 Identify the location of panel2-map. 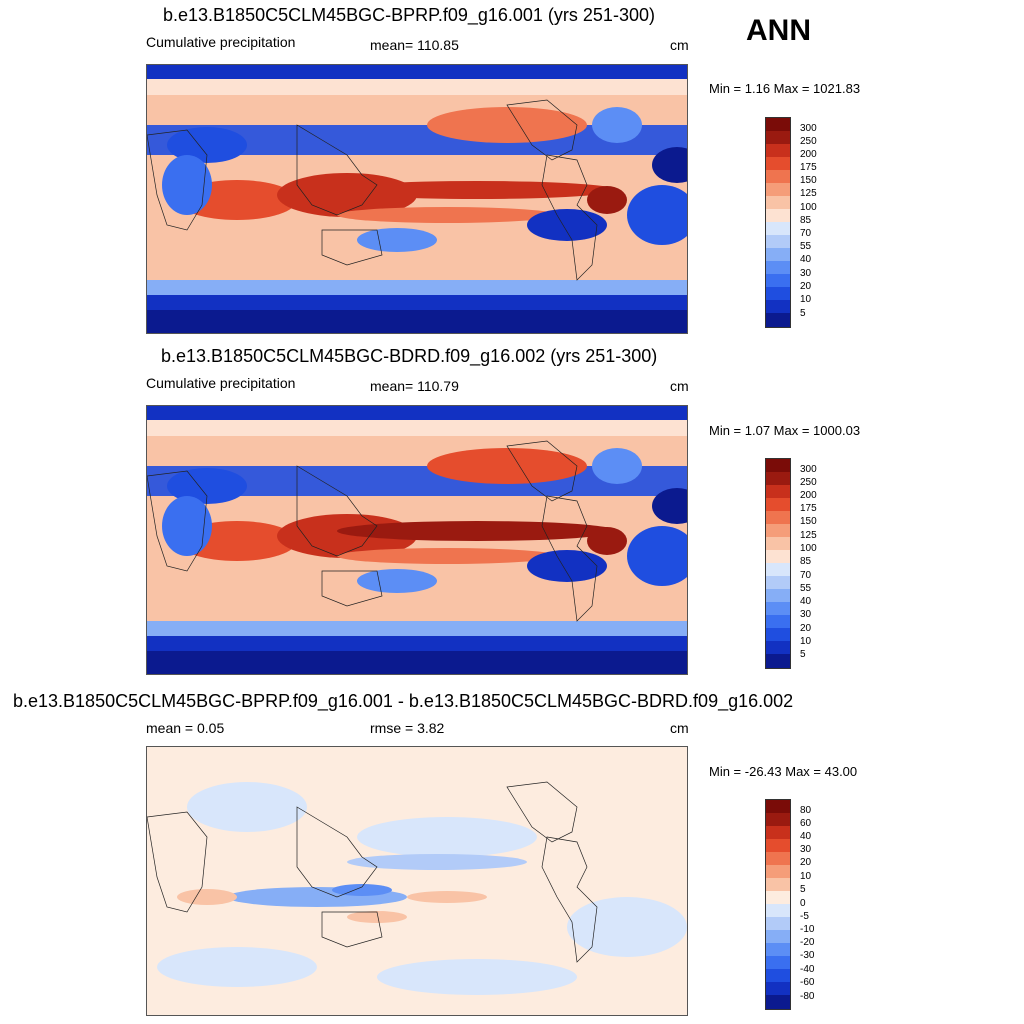
(417, 540).